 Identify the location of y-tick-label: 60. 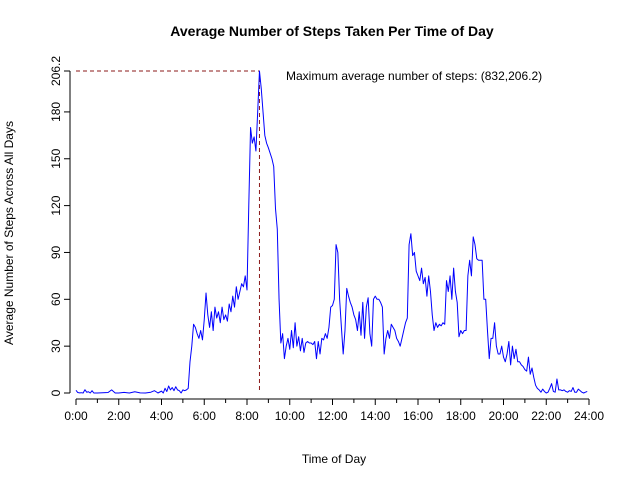
(56, 299).